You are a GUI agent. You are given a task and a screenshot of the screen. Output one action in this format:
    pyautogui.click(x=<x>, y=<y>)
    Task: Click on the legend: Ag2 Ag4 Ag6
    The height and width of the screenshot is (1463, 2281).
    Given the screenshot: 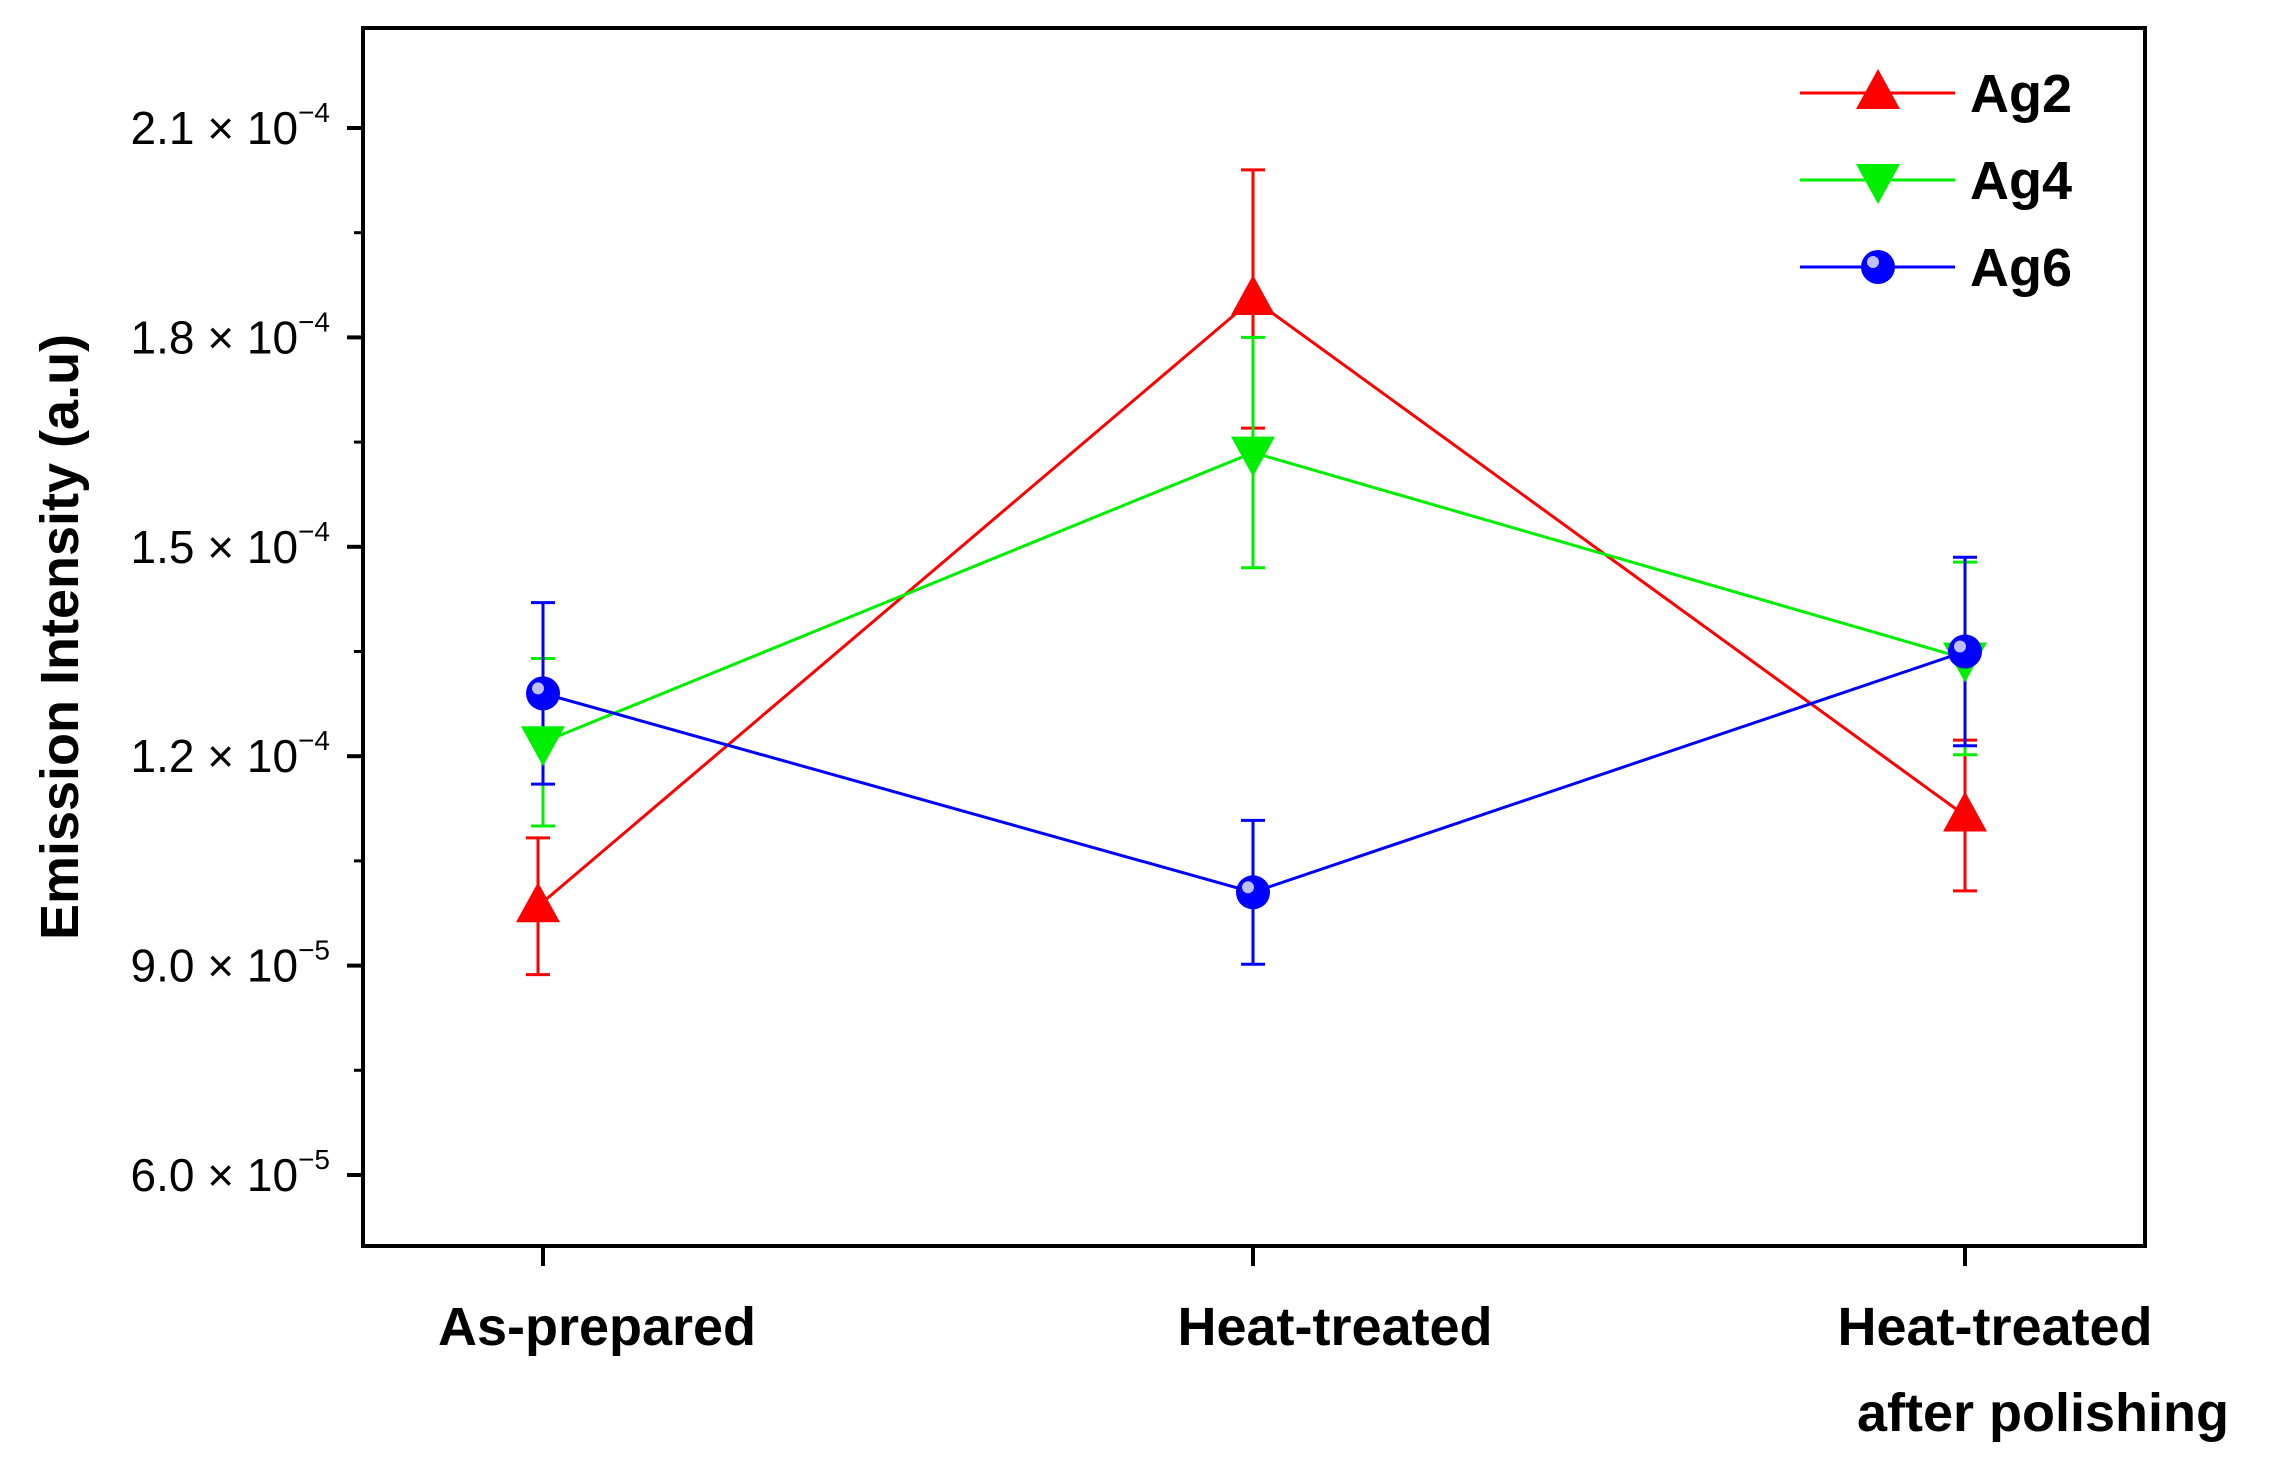 What is the action you would take?
    pyautogui.click(x=1936, y=181)
    